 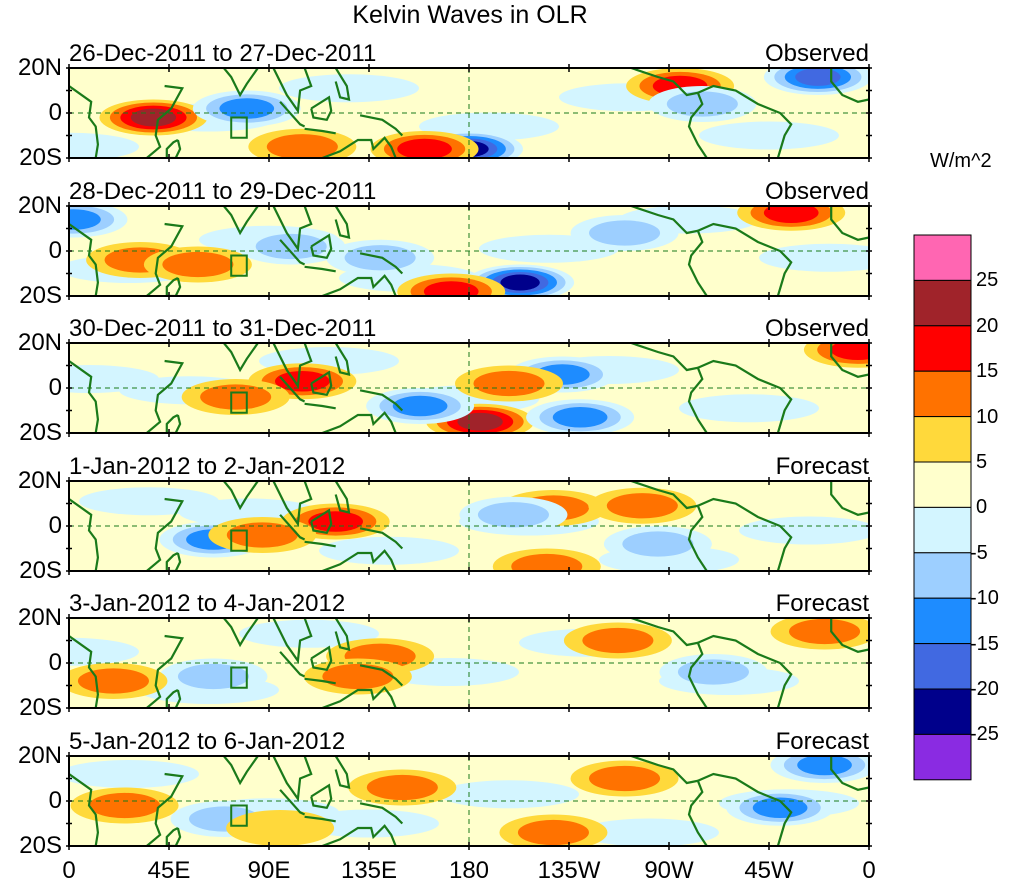 What do you see at coordinates (169, 870) in the screenshot?
I see `x-tick-label: 45E` at bounding box center [169, 870].